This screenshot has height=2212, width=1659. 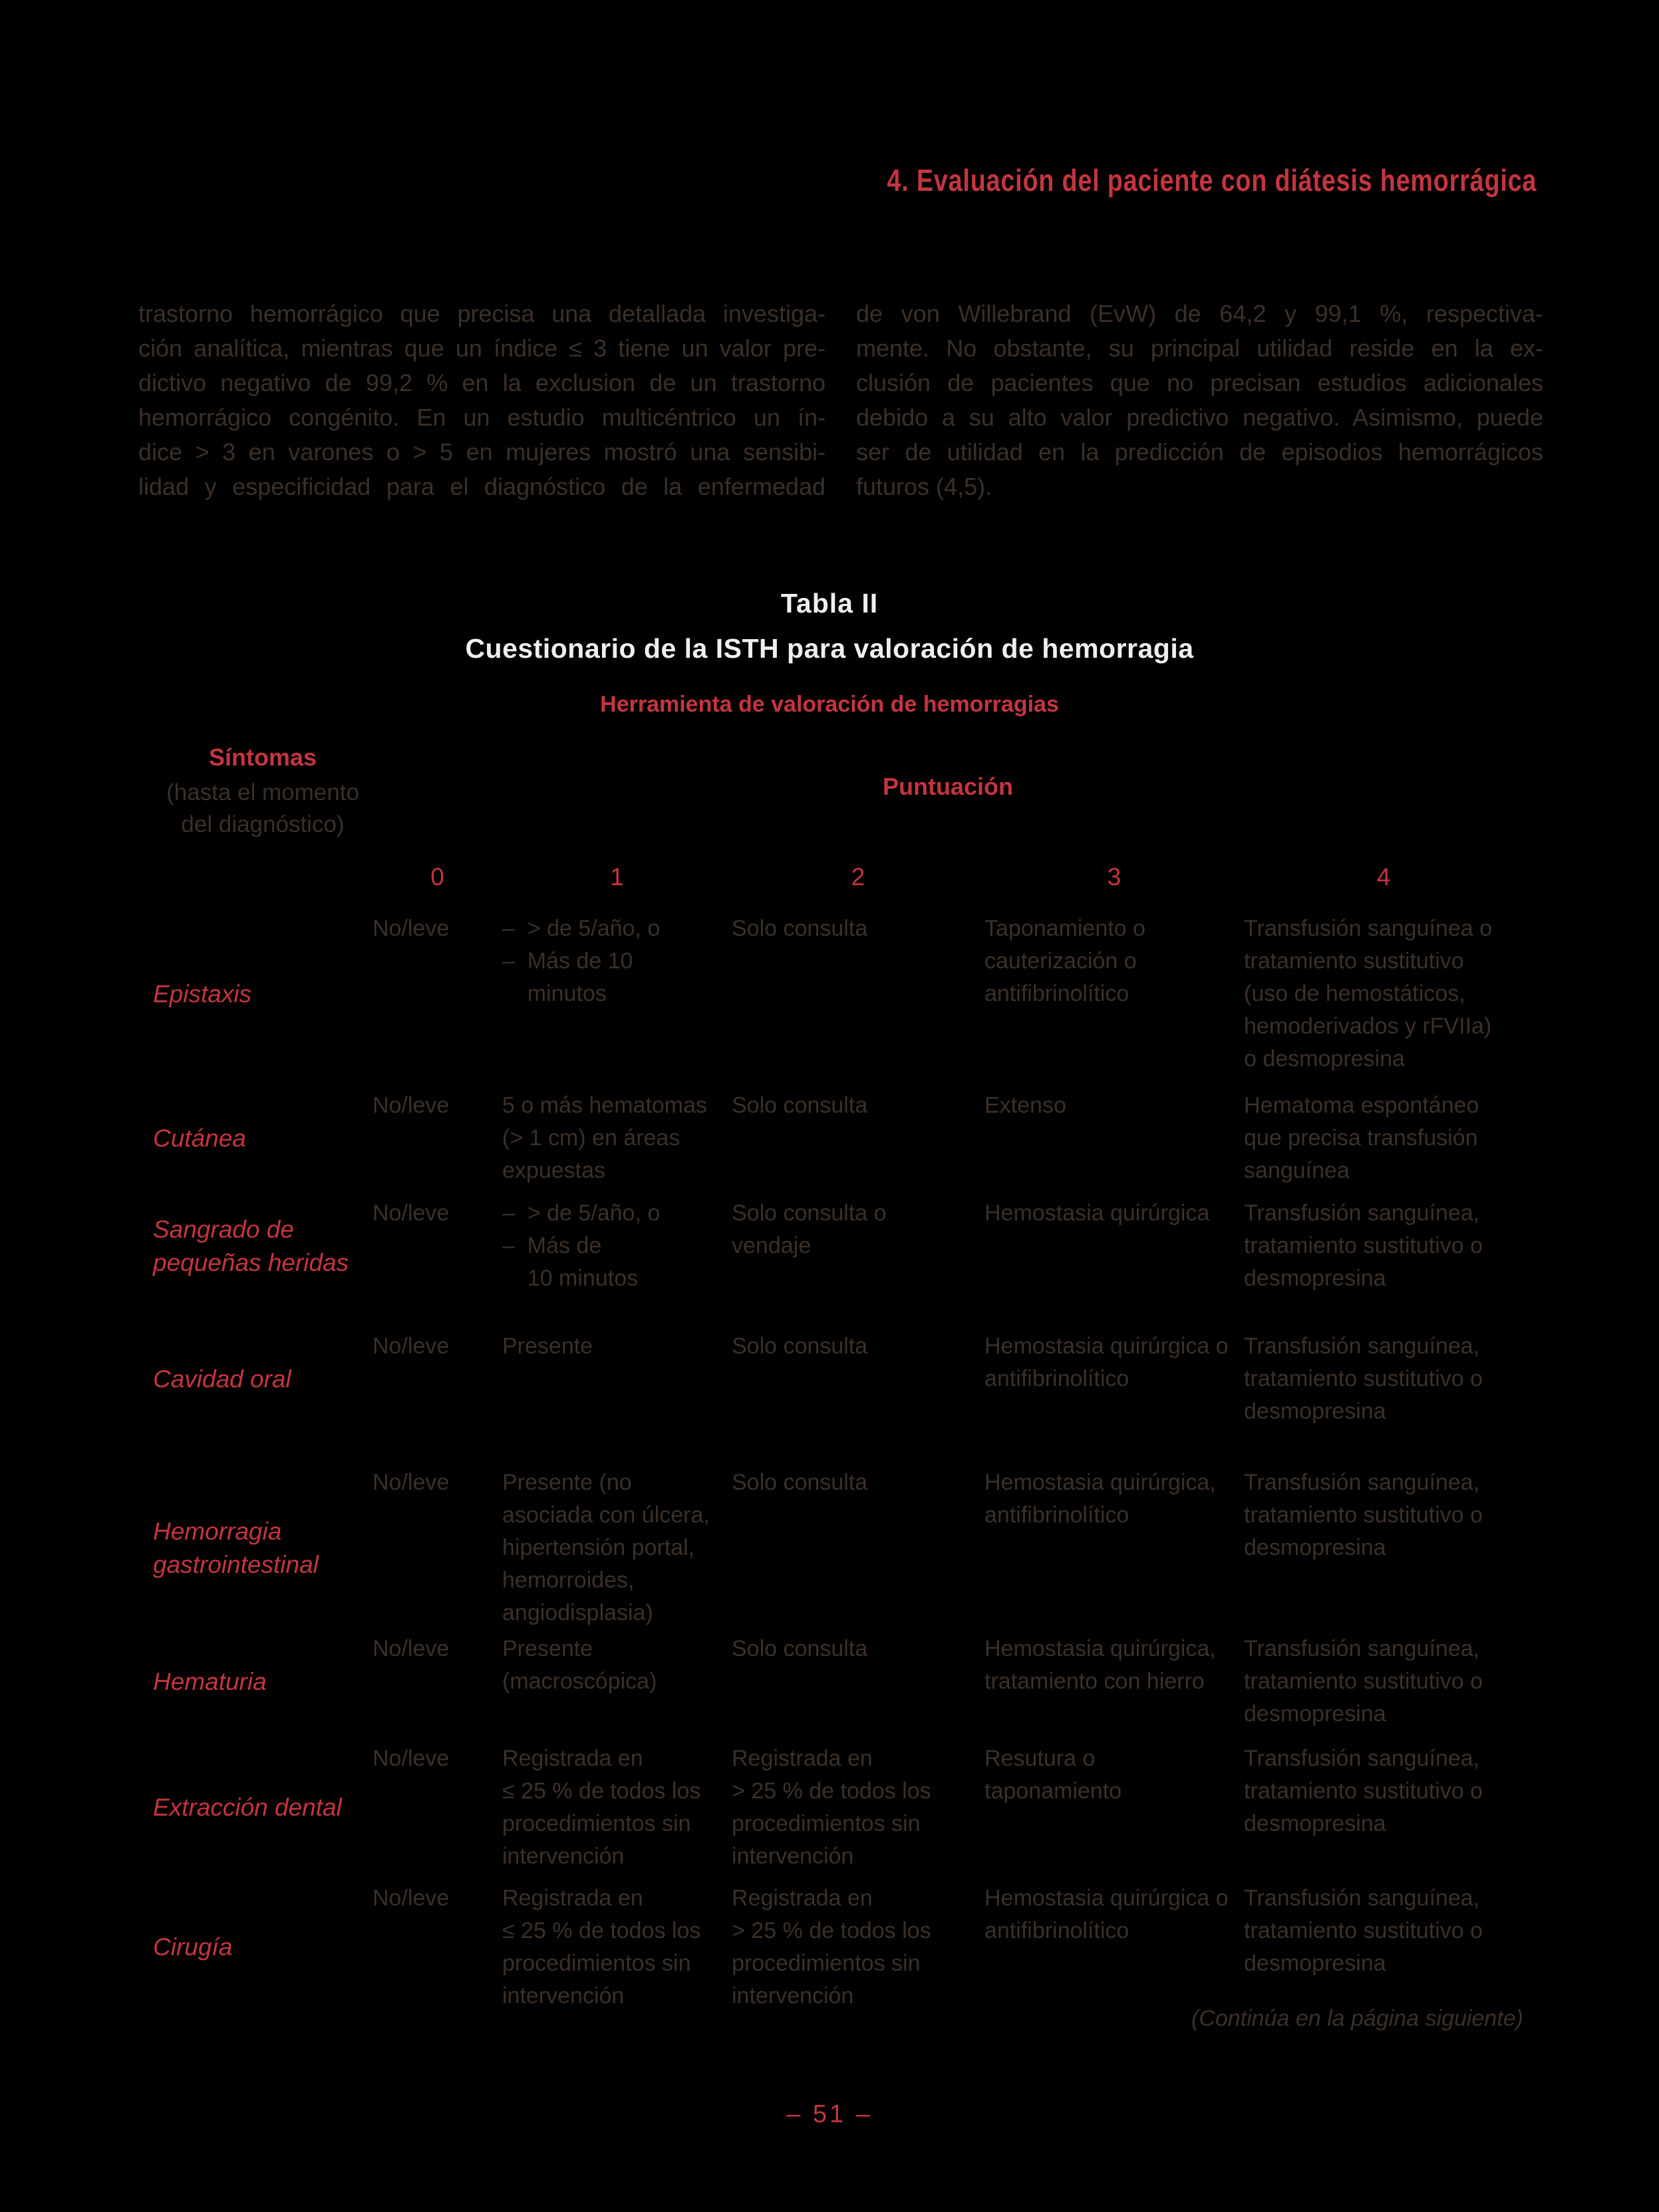 I want to click on row-symptom: Cirugía, so click(x=193, y=1947).